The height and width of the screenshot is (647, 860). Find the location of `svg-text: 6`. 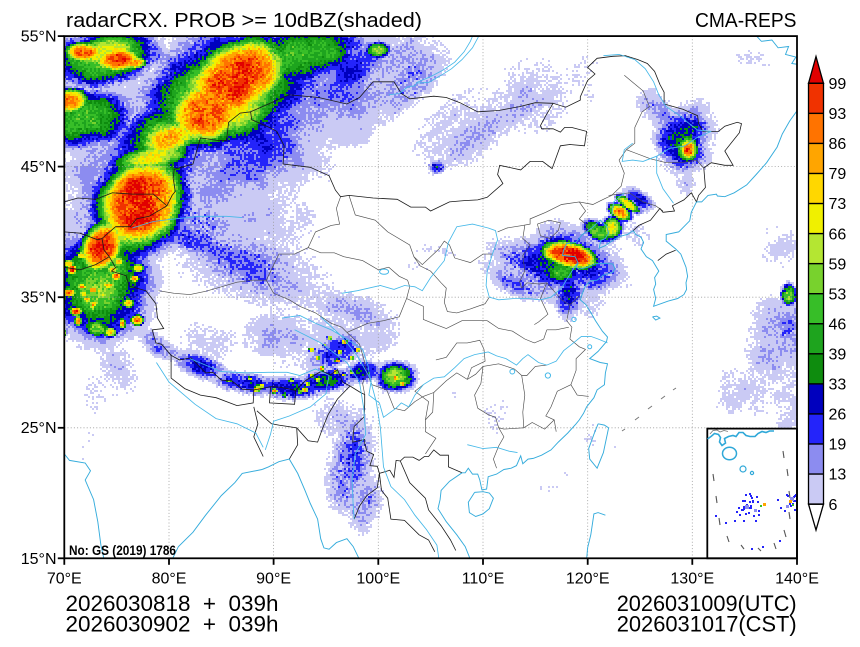

svg-text: 6 is located at coordinates (833, 505).